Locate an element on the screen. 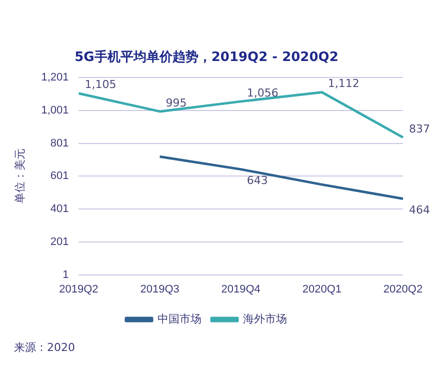 Image resolution: width=431 pixels, height=365 pixels. data-label: 1,105 is located at coordinates (100, 85).